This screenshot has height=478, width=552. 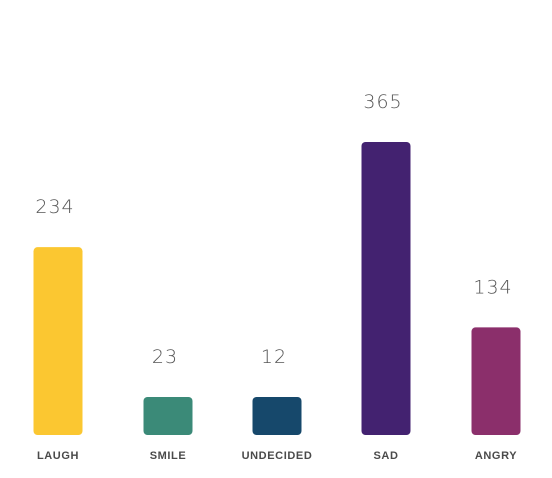 I want to click on category-label-angry: ANGRY, so click(x=496, y=456).